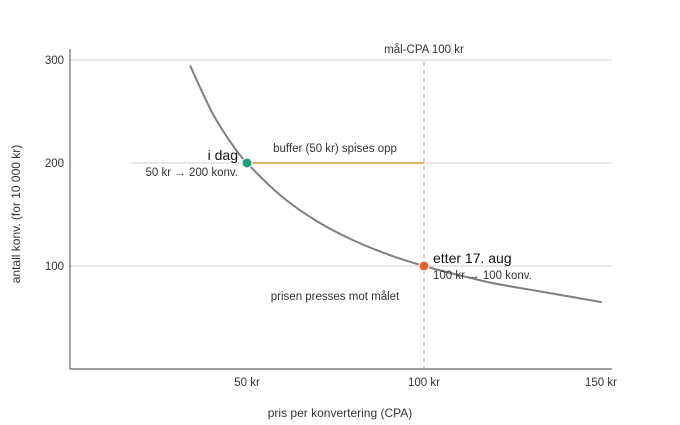  Describe the element at coordinates (54, 61) in the screenshot. I see `y-tick-label: 300` at that location.